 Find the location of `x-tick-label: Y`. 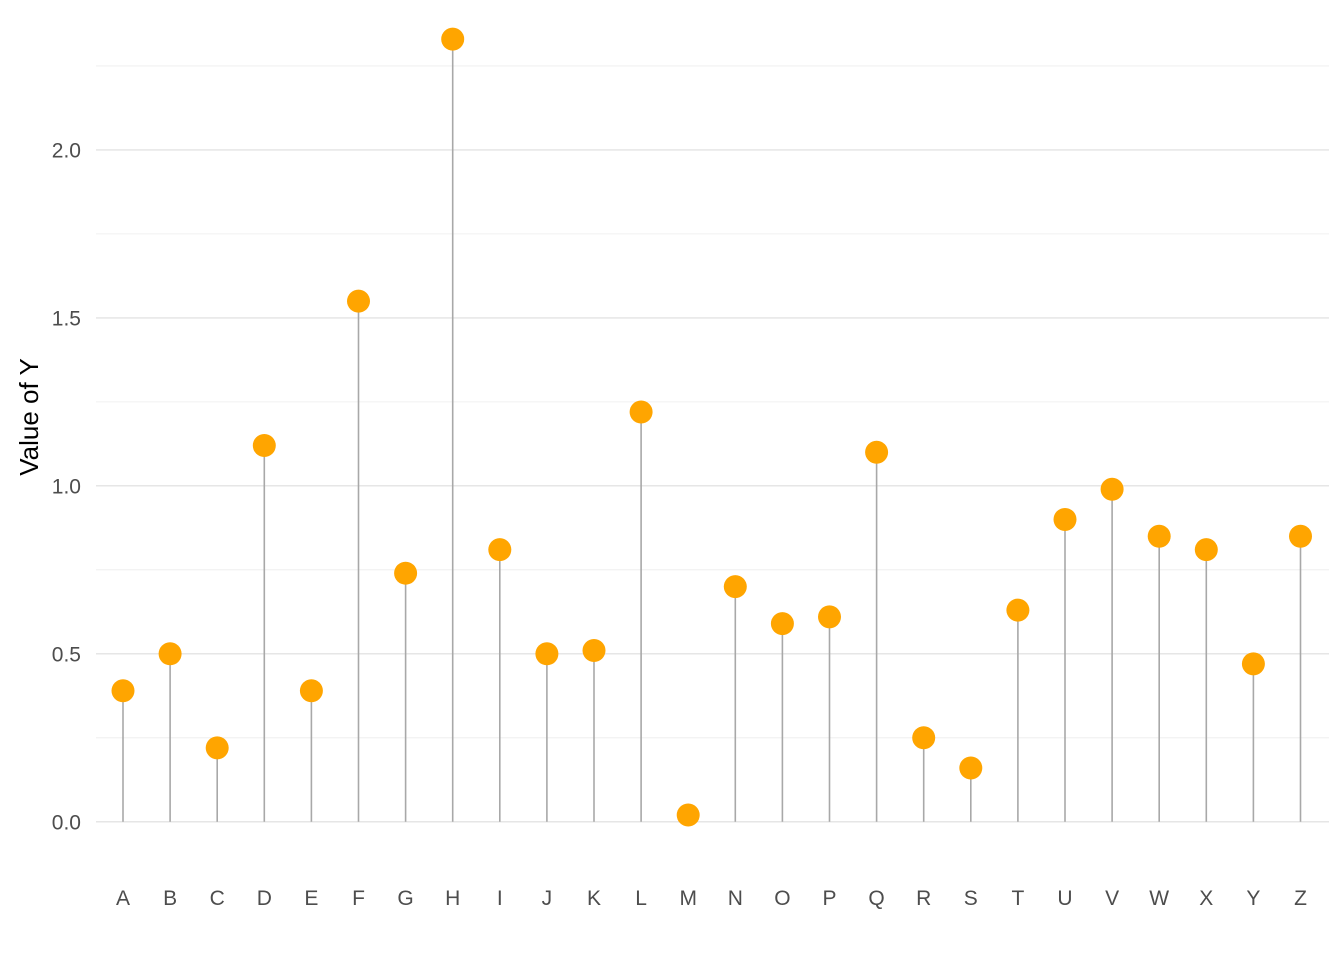

x-tick-label: Y is located at coordinates (1253, 898).